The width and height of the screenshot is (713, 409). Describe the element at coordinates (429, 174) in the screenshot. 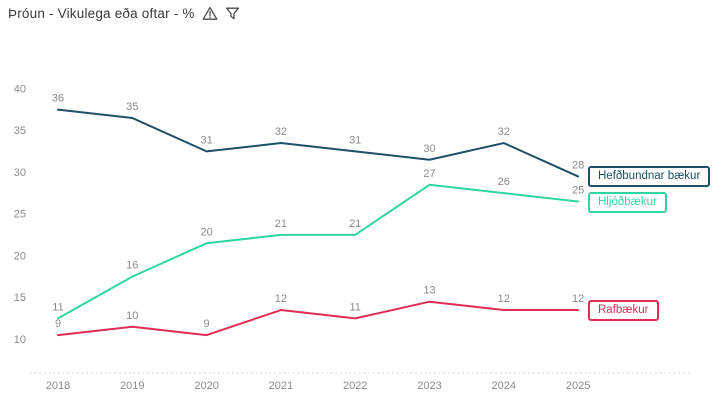

I see `data-label: 27` at that location.